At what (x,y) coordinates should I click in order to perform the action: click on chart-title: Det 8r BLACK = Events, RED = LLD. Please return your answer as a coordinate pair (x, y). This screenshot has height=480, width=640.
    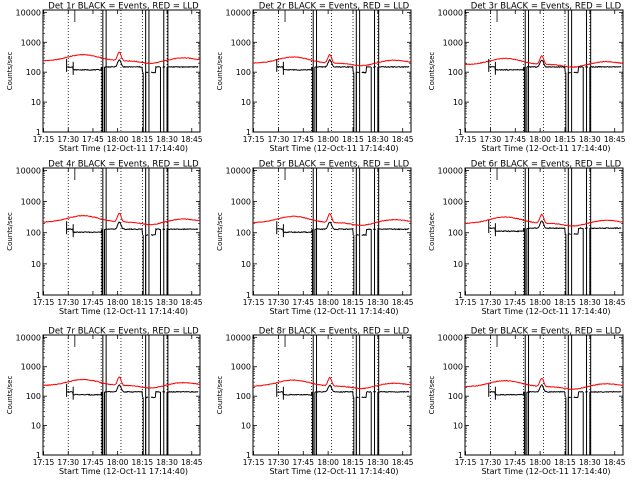
    Looking at the image, I should click on (334, 332).